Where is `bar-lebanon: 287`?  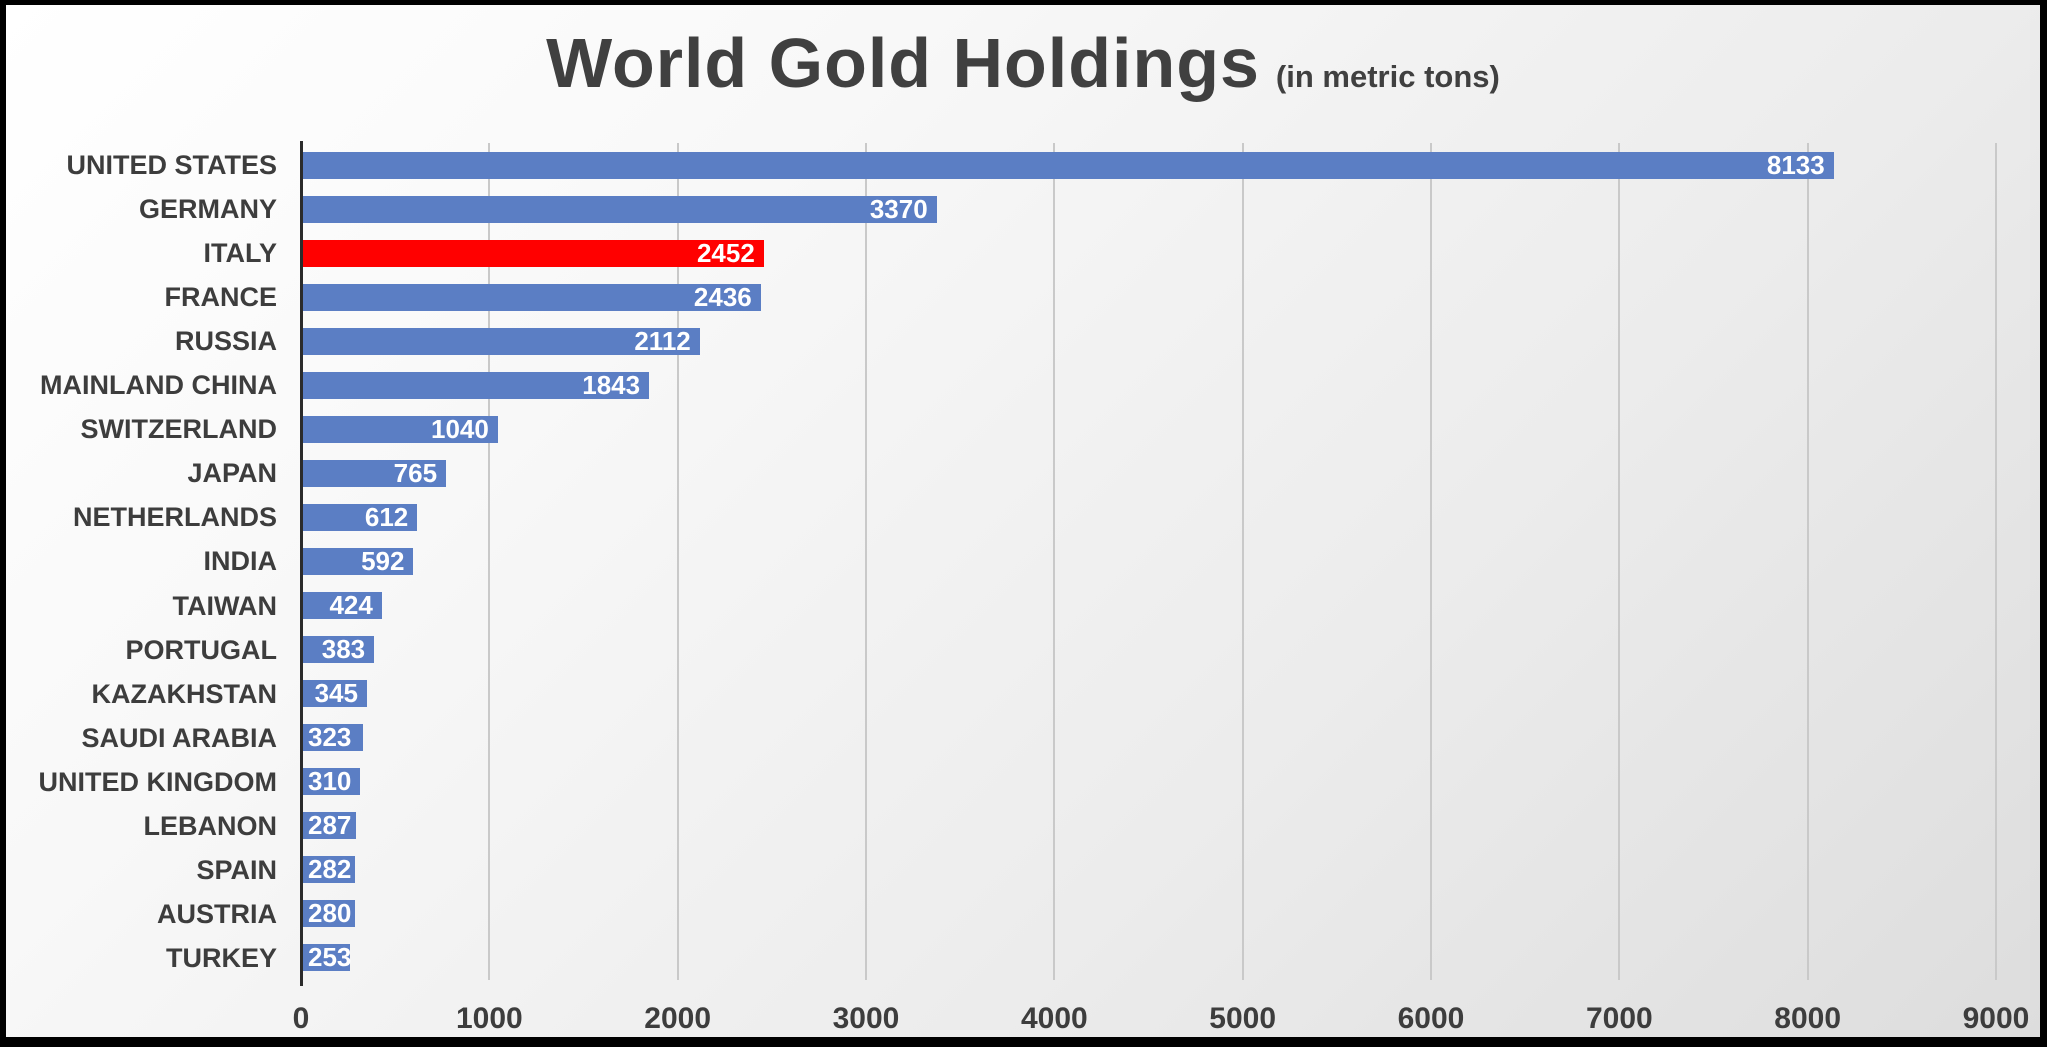 bar-lebanon: 287 is located at coordinates (329, 825).